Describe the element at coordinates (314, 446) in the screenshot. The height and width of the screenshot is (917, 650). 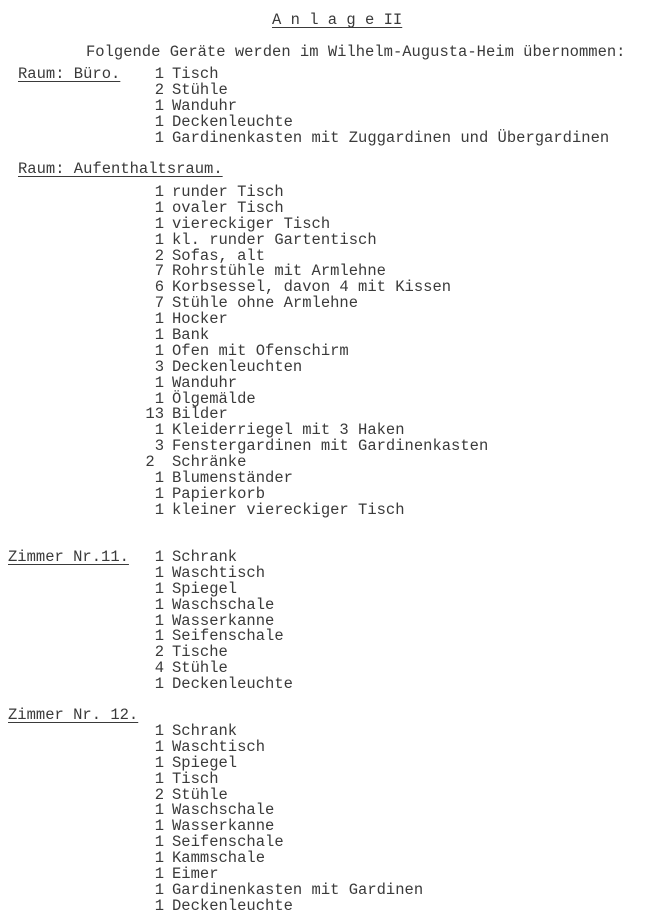
I see `list-item: 3 Fenstergardinen mit Gardinenkasten` at that location.